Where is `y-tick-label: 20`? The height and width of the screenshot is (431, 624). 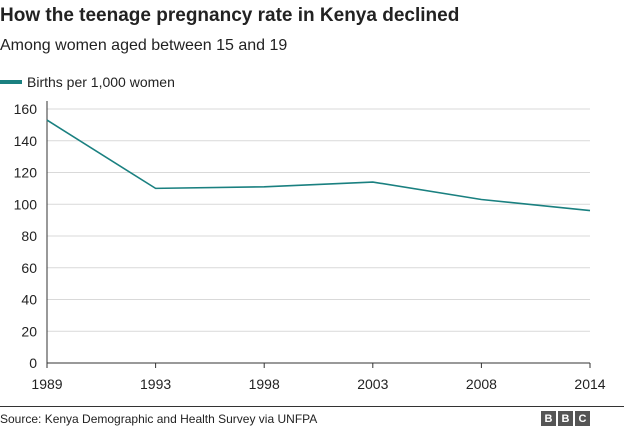 y-tick-label: 20 is located at coordinates (29, 331).